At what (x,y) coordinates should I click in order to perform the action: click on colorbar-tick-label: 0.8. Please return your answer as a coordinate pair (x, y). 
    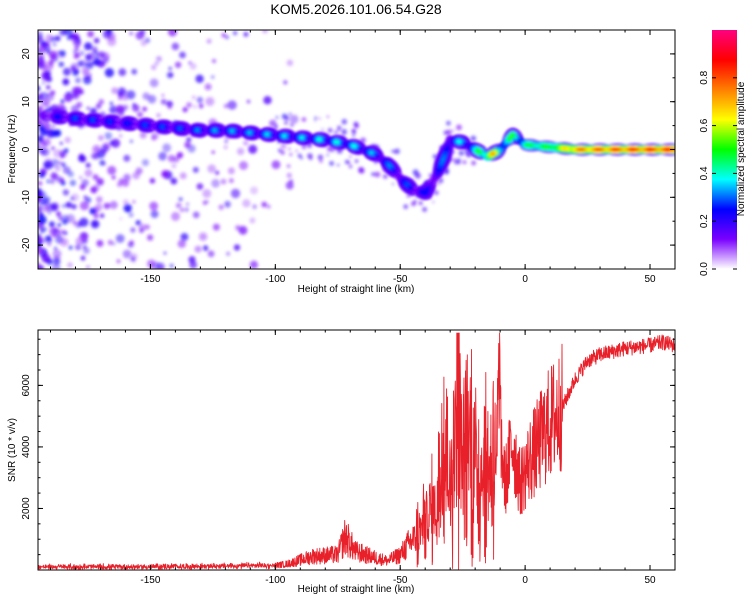
    Looking at the image, I should click on (704, 77).